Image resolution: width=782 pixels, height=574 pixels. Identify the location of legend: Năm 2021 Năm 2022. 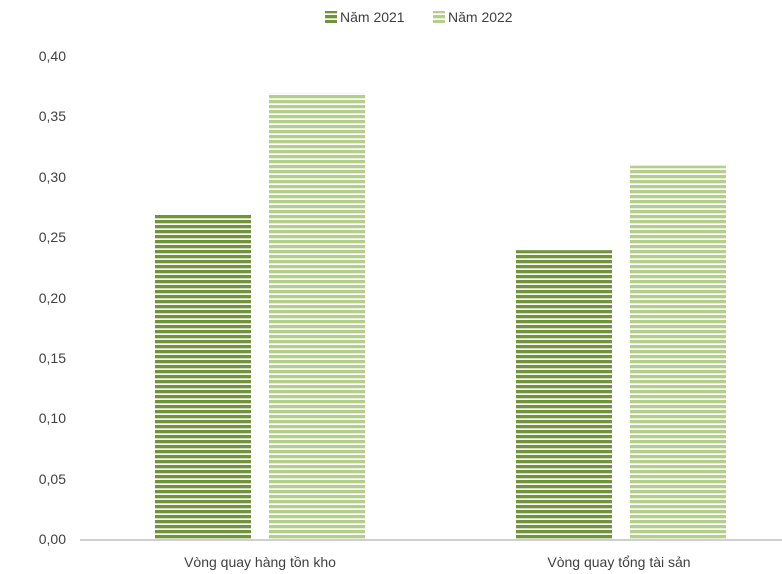
(419, 17).